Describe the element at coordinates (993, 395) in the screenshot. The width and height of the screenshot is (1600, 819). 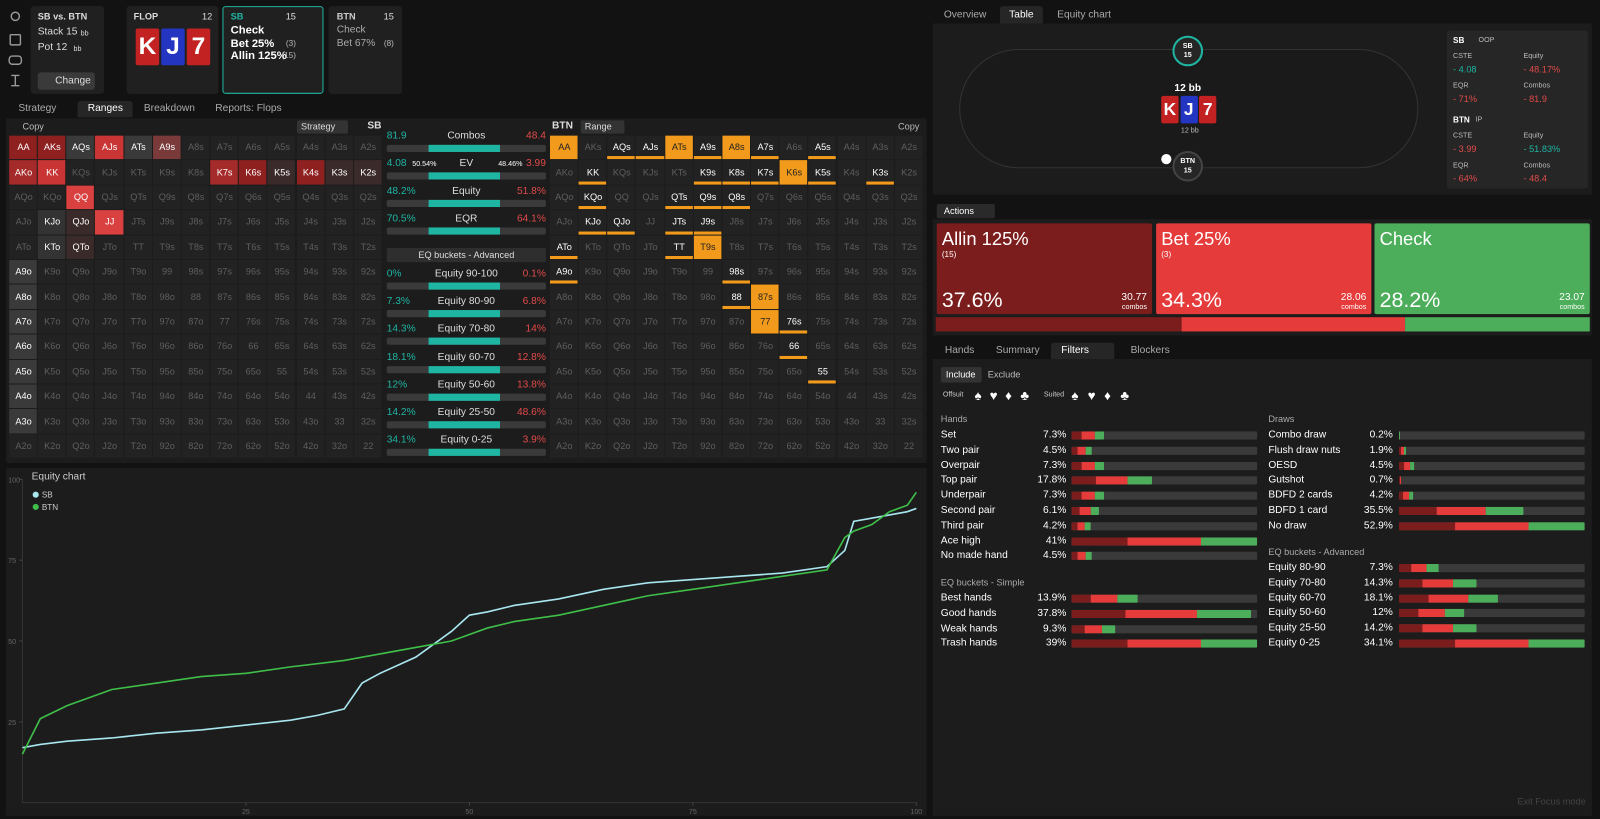
I see `suit-icon: ♥` at that location.